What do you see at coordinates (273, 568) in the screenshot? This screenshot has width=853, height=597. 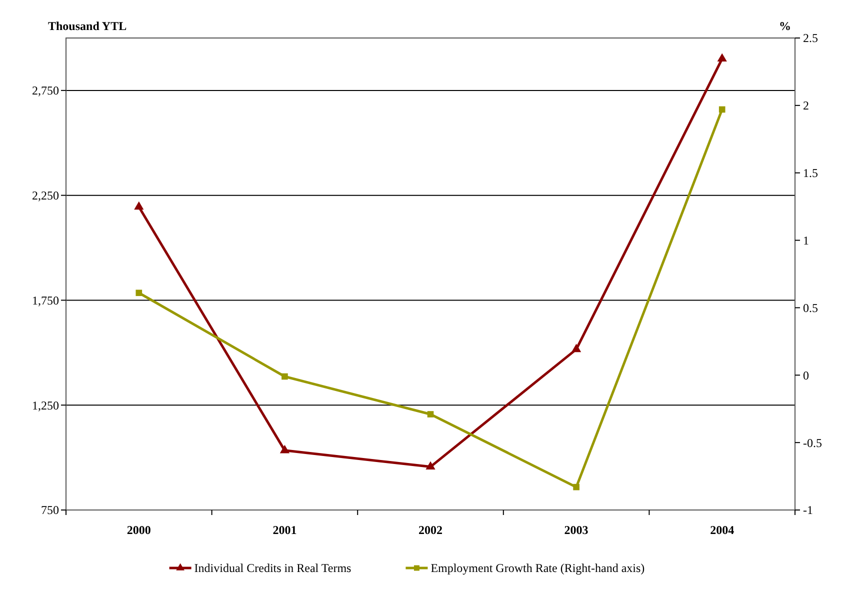 I see `legend-label: Individual Credits in Real Terms` at bounding box center [273, 568].